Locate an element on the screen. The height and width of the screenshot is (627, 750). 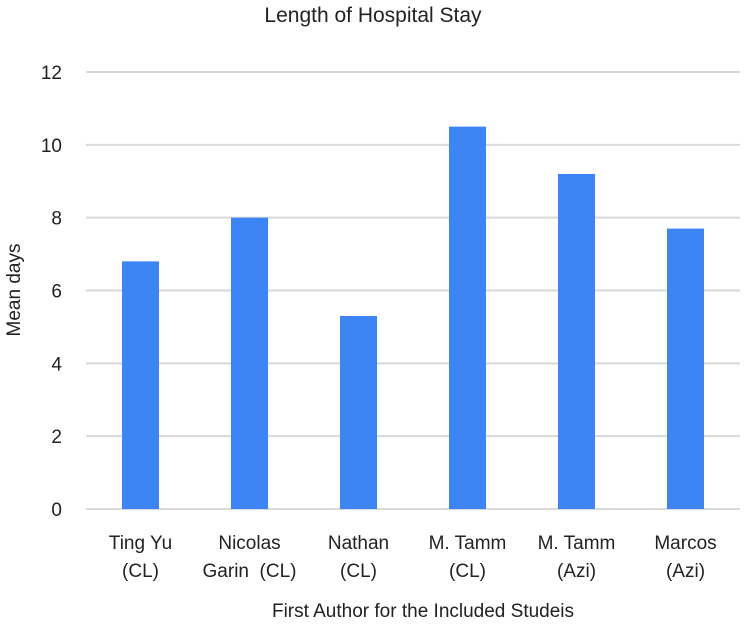
chart-title: Length of Hospital Stay is located at coordinates (373, 15).